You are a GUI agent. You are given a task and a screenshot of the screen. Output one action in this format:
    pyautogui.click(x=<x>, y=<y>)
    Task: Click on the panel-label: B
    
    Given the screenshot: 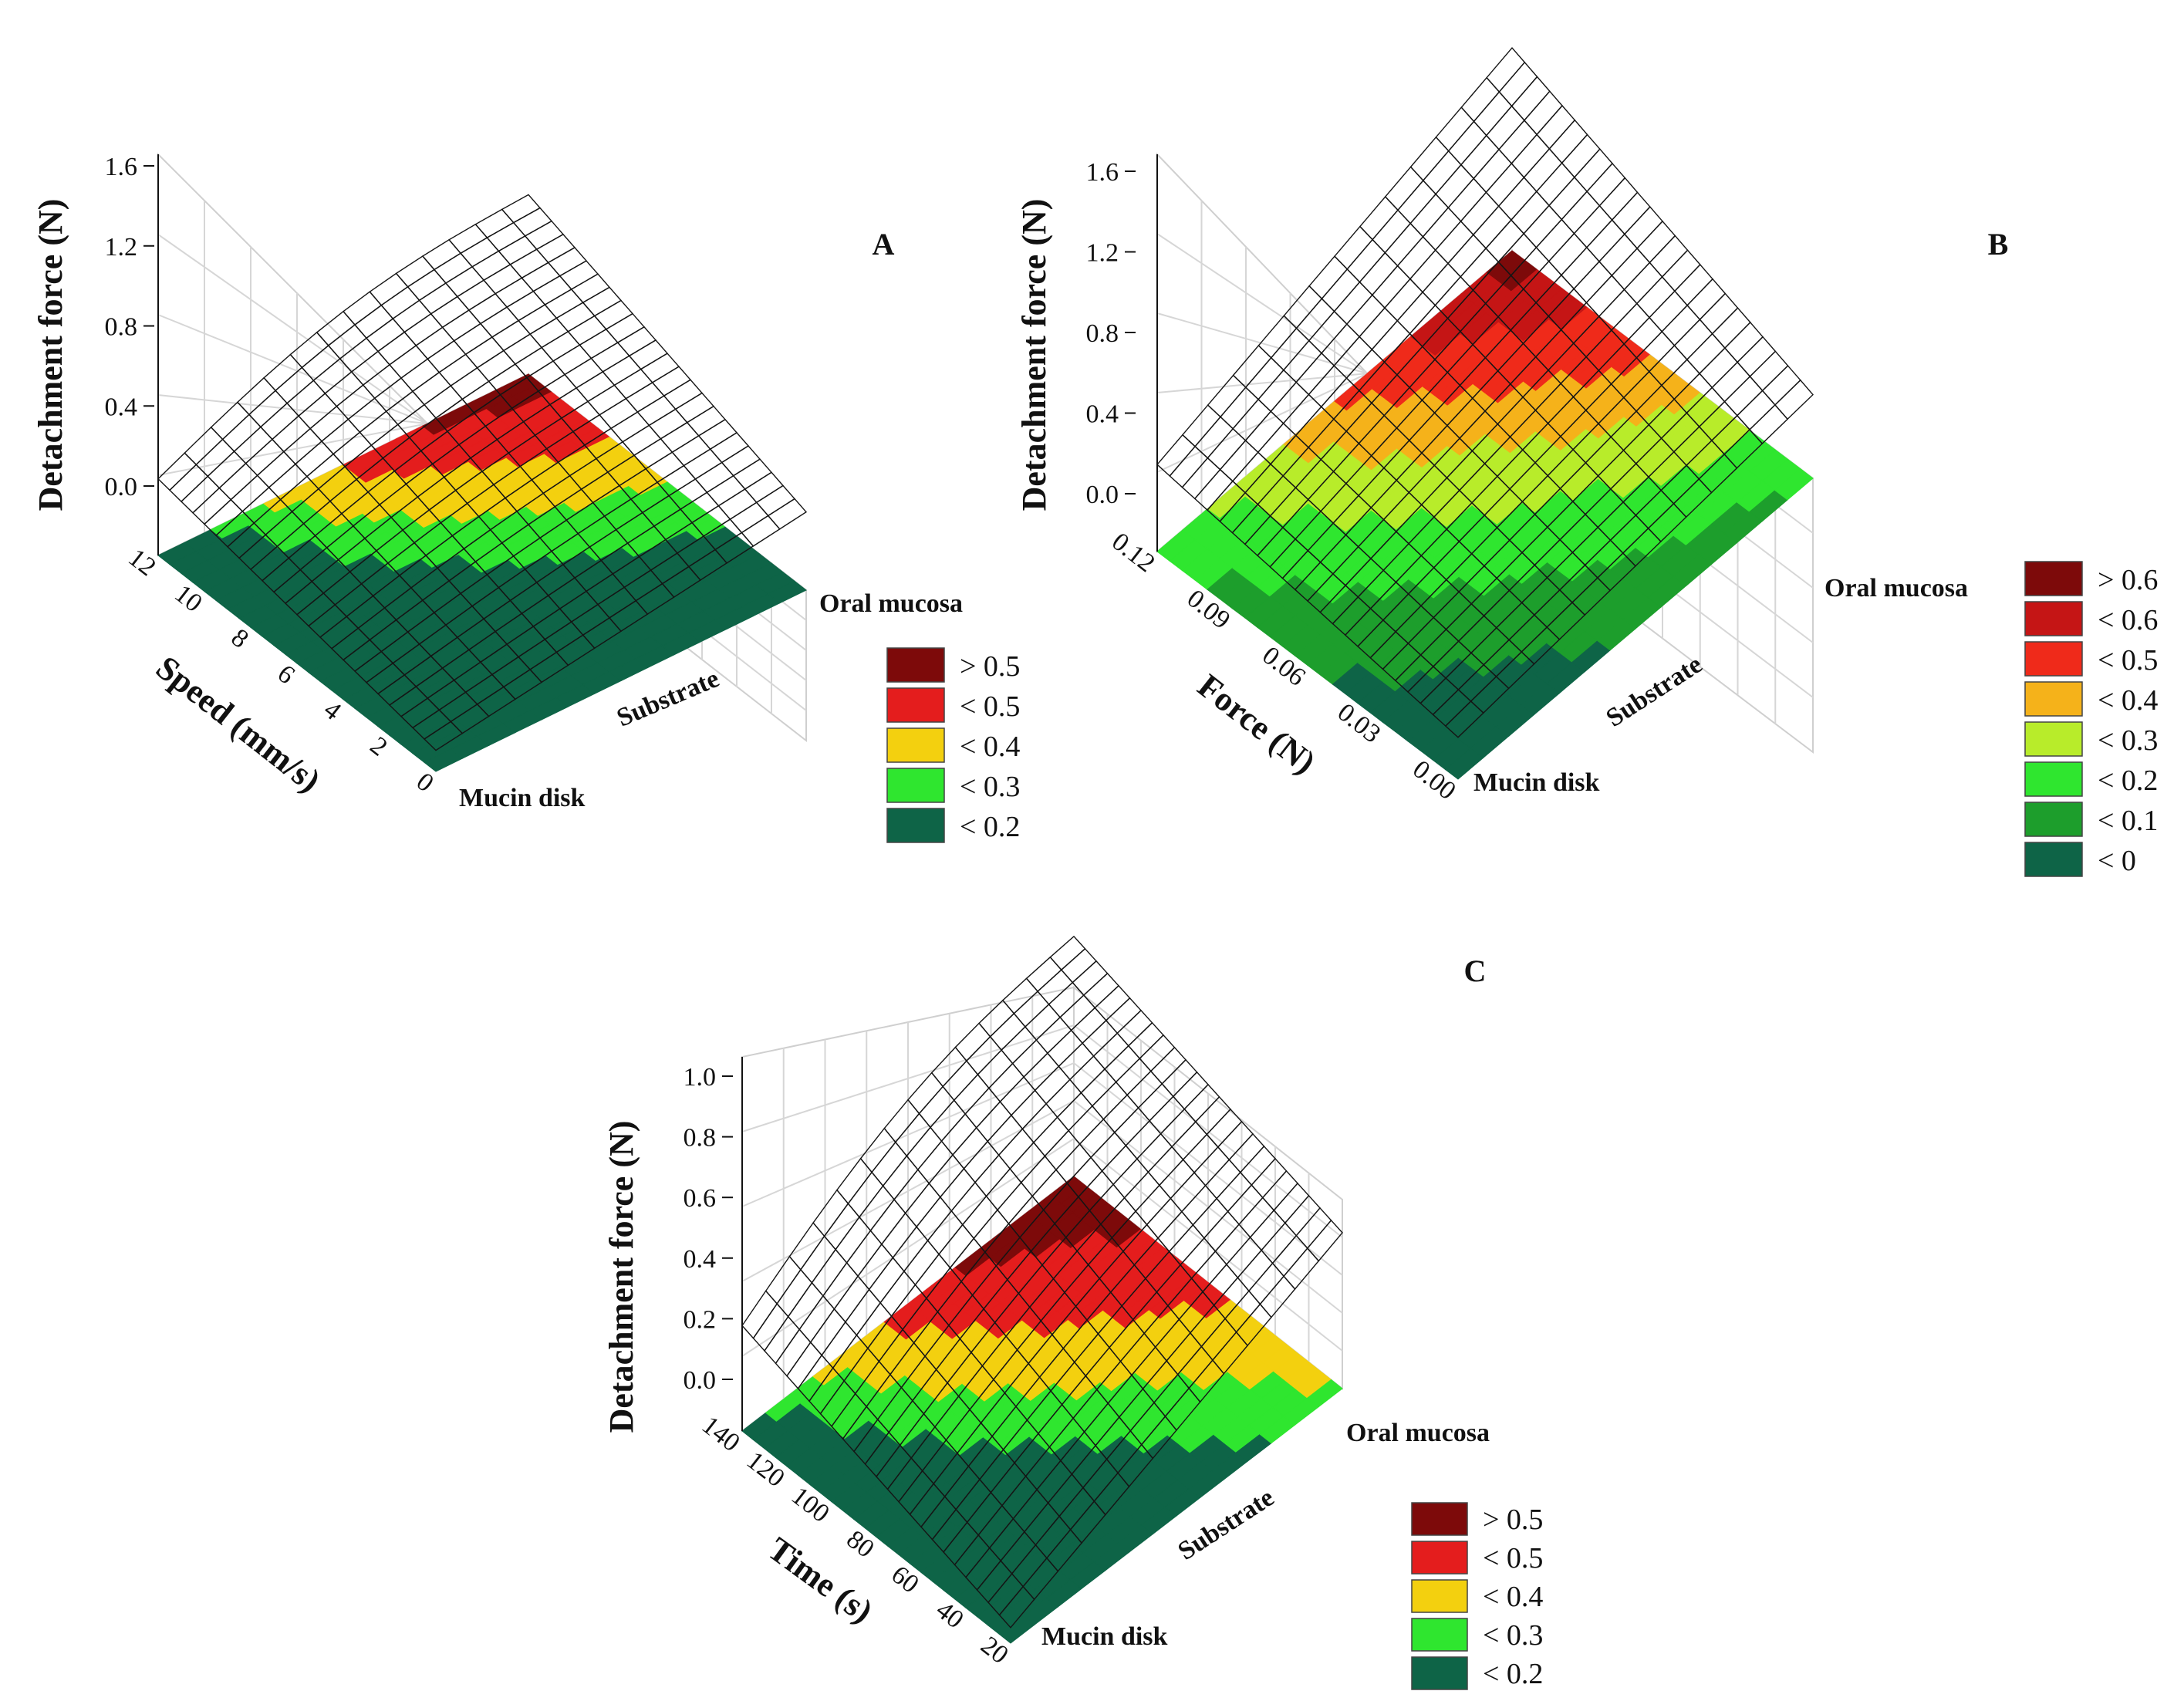 What is the action you would take?
    pyautogui.click(x=1999, y=244)
    